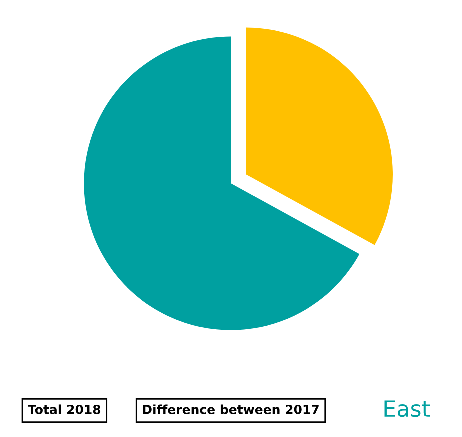 This screenshot has width=462, height=437. I want to click on text: East, so click(407, 409).